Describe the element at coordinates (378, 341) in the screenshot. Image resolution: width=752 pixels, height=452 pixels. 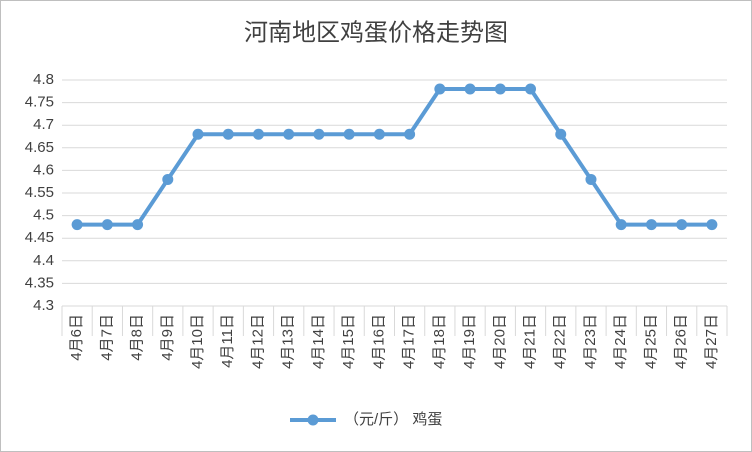
I see `x-tick-label: 4月16日` at that location.